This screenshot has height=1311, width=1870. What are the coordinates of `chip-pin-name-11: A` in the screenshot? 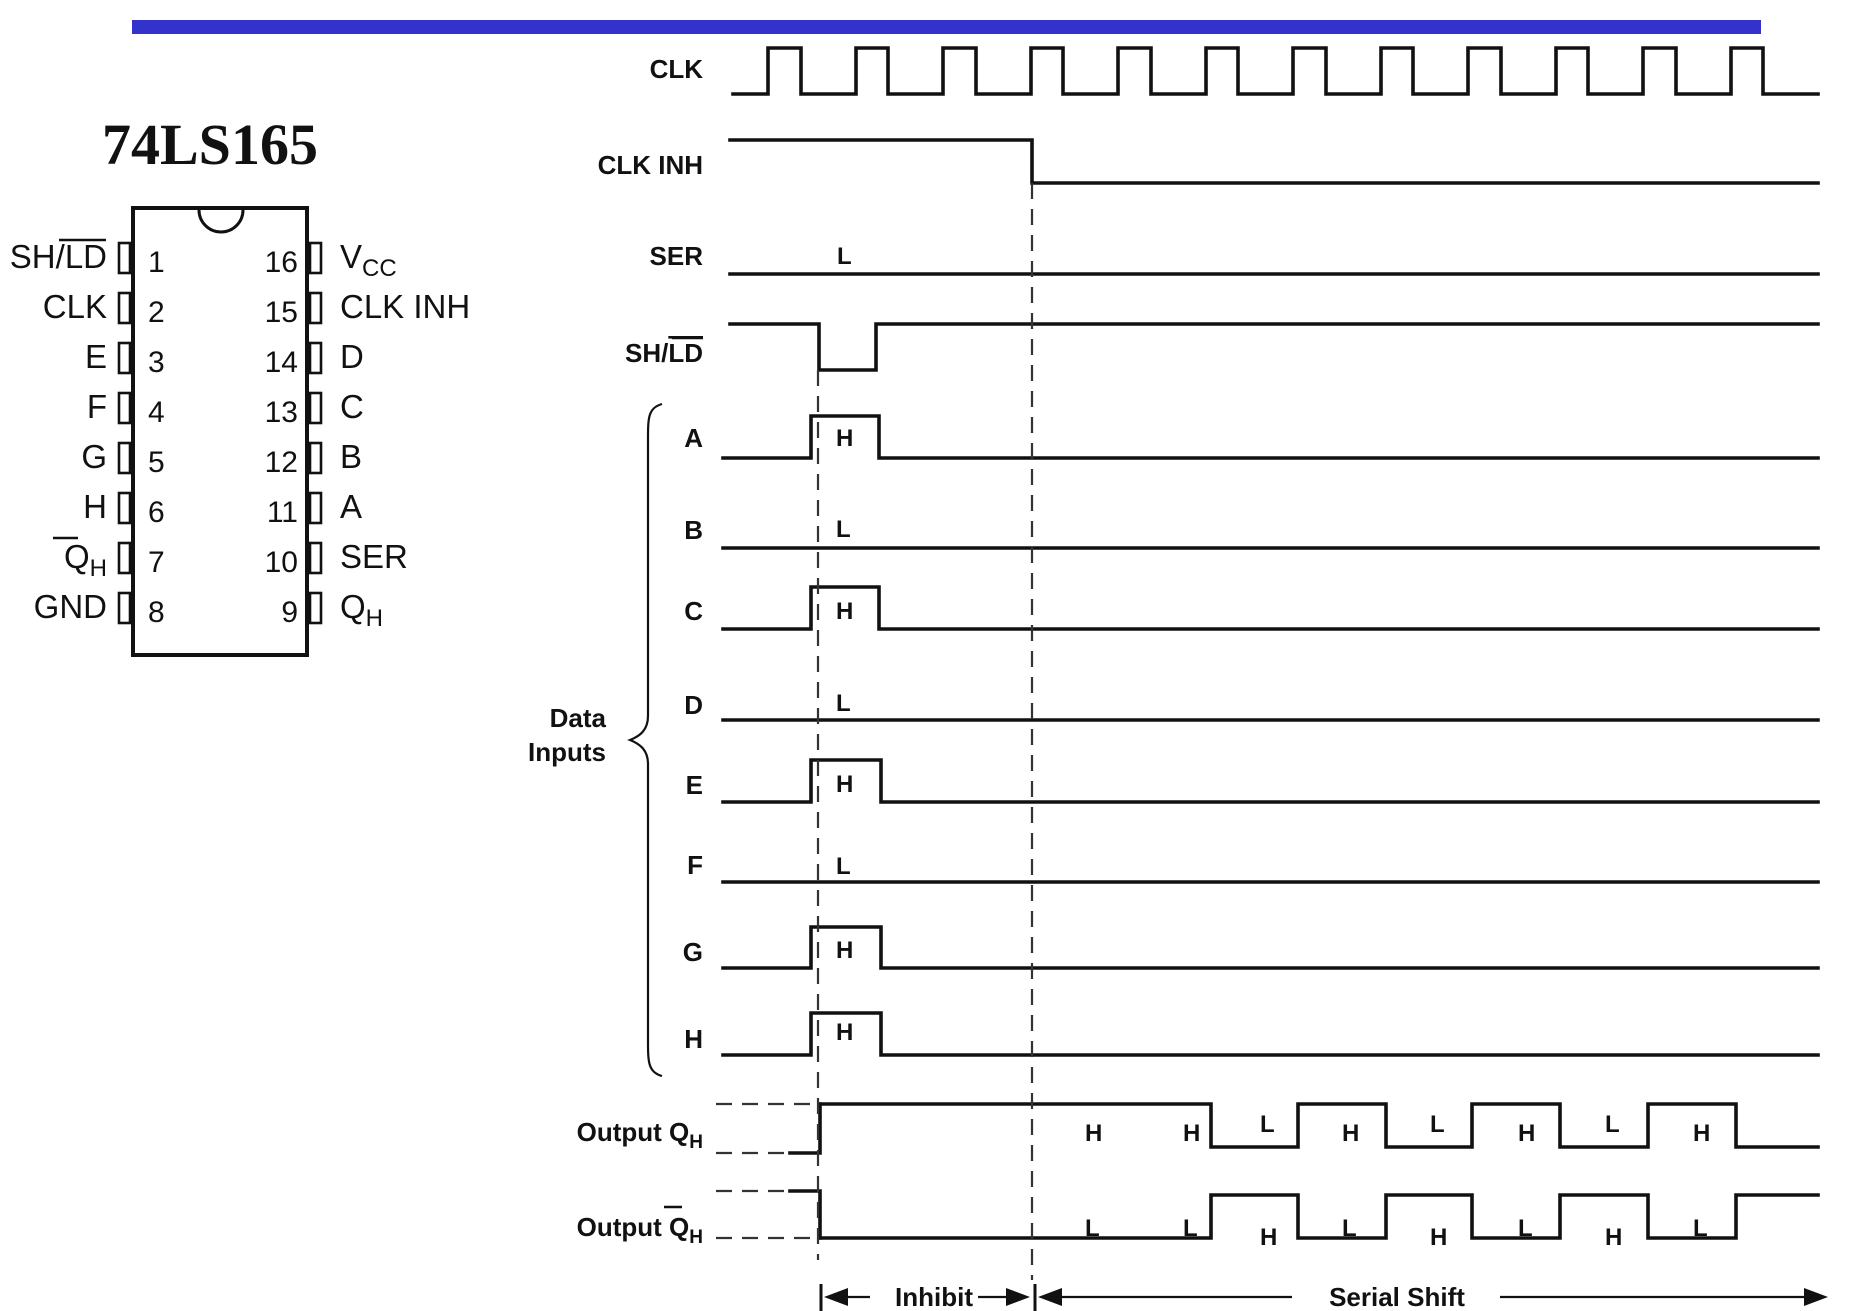 It's located at (351, 506).